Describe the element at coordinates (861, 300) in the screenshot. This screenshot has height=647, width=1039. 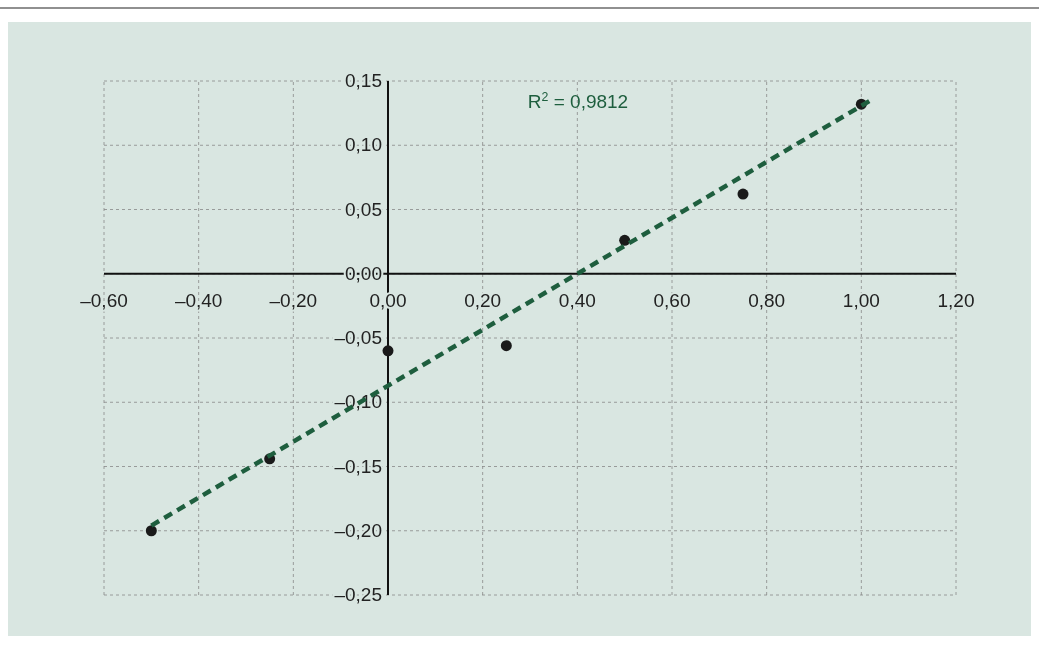
I see `x-tick-label: 1,00` at that location.